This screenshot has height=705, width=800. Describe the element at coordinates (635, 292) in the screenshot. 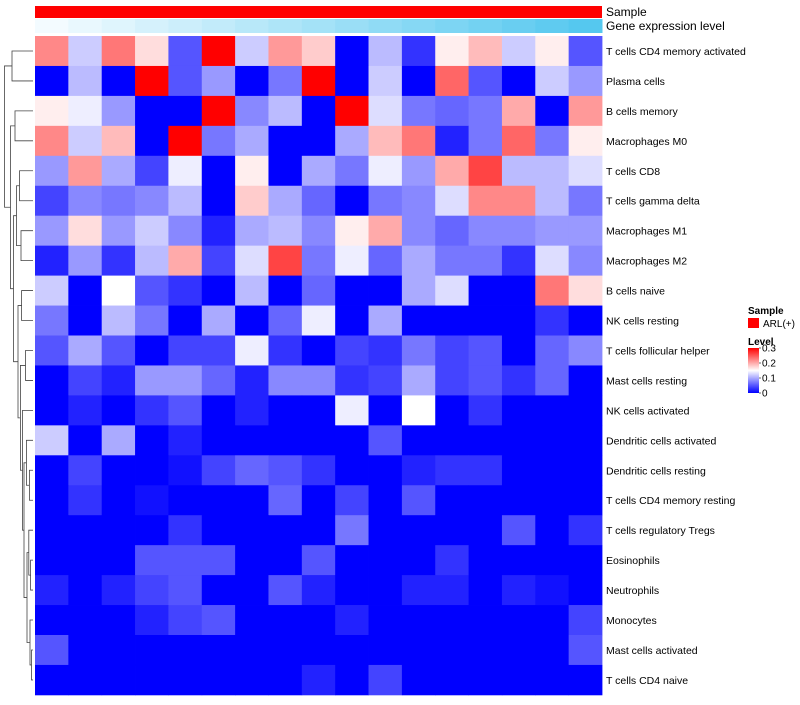

I see `row-label: B cells naive` at that location.